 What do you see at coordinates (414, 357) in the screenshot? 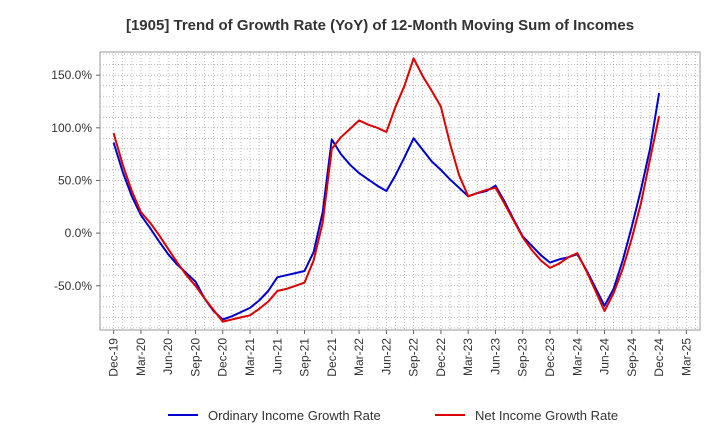
I see `x-tick-label: Sep-22` at bounding box center [414, 357].